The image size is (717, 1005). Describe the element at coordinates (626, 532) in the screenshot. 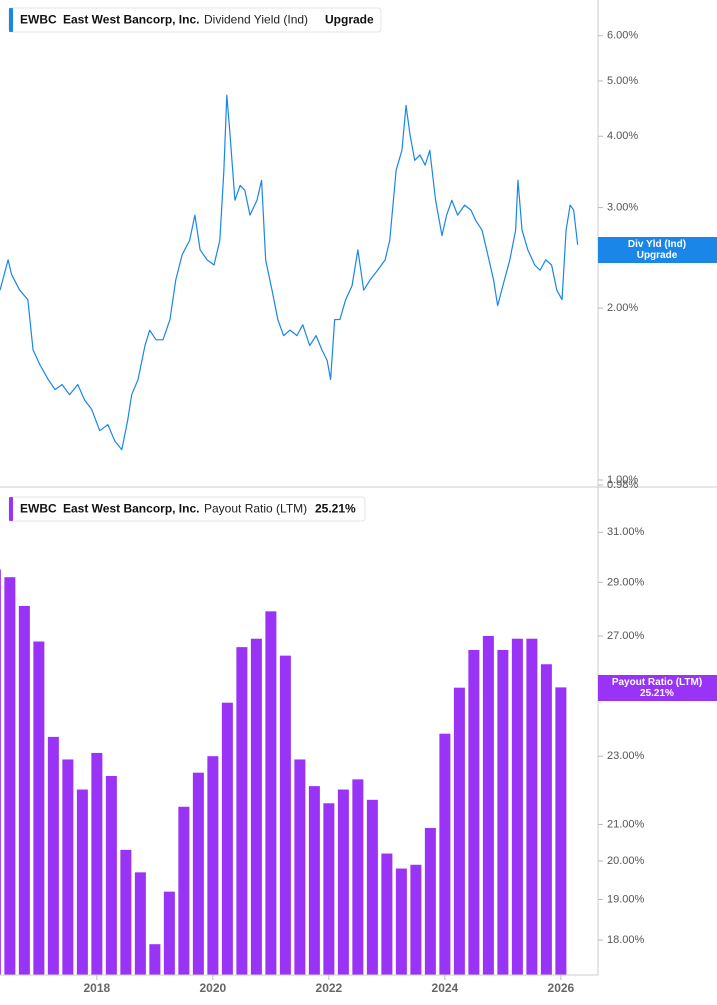

I see `y-tick-label: 31.00%` at that location.